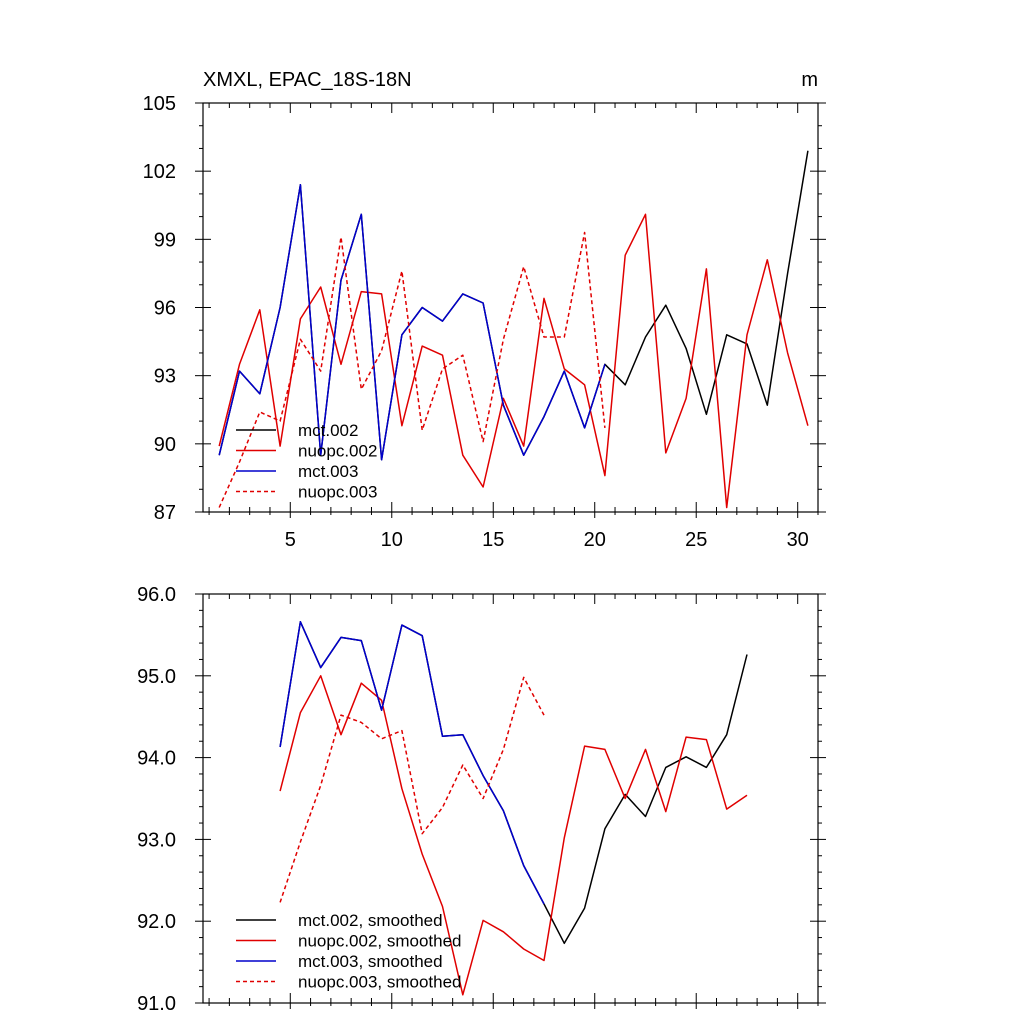 This screenshot has width=1024, height=1024. What do you see at coordinates (165, 377) in the screenshot?
I see `top-y-tick-label: 93` at bounding box center [165, 377].